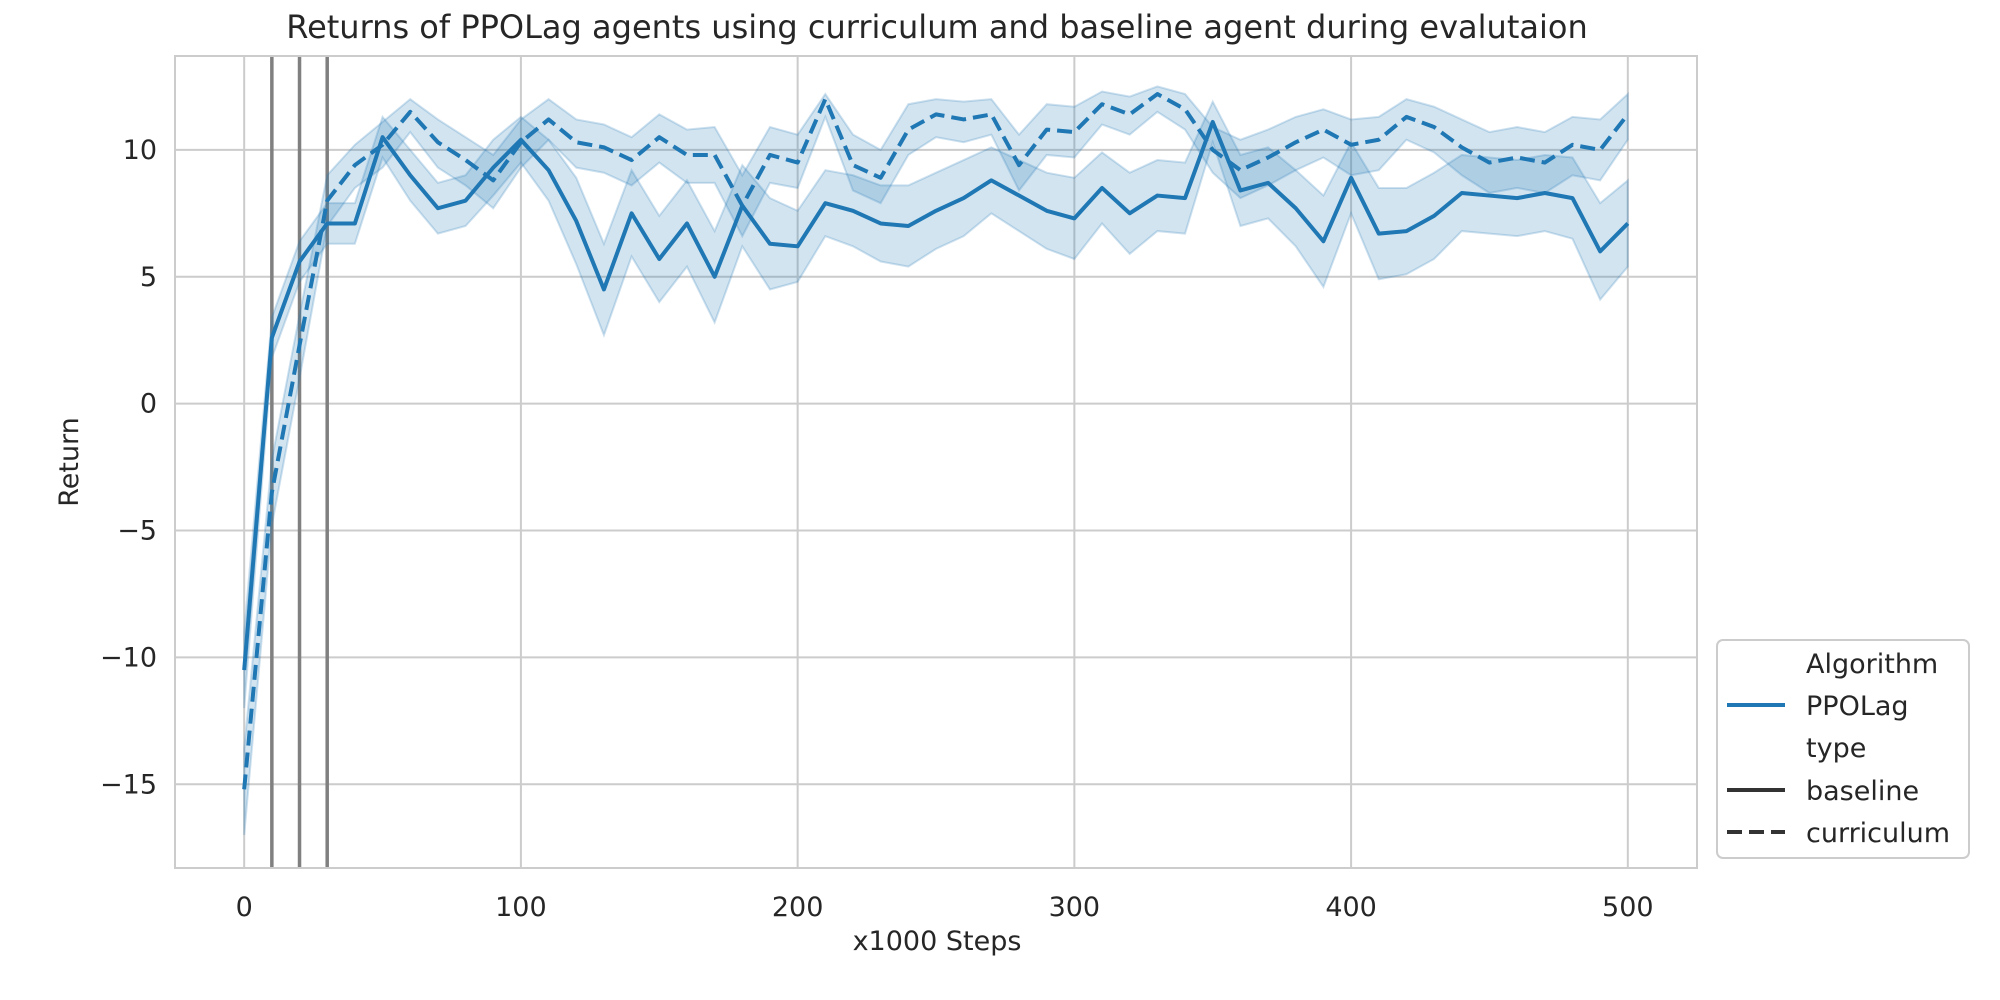 The width and height of the screenshot is (2000, 1000). I want to click on y-tick-label: −10, so click(128, 657).